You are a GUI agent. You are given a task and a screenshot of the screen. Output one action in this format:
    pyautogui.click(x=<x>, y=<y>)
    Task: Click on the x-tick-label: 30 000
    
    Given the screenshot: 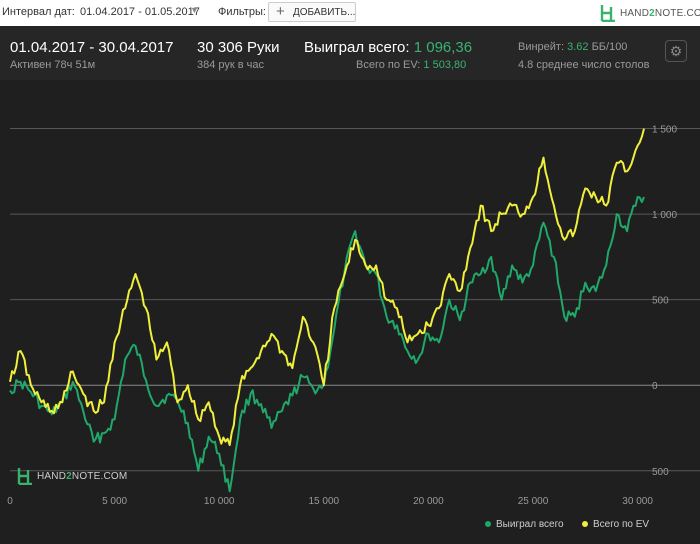 What is the action you would take?
    pyautogui.click(x=637, y=501)
    